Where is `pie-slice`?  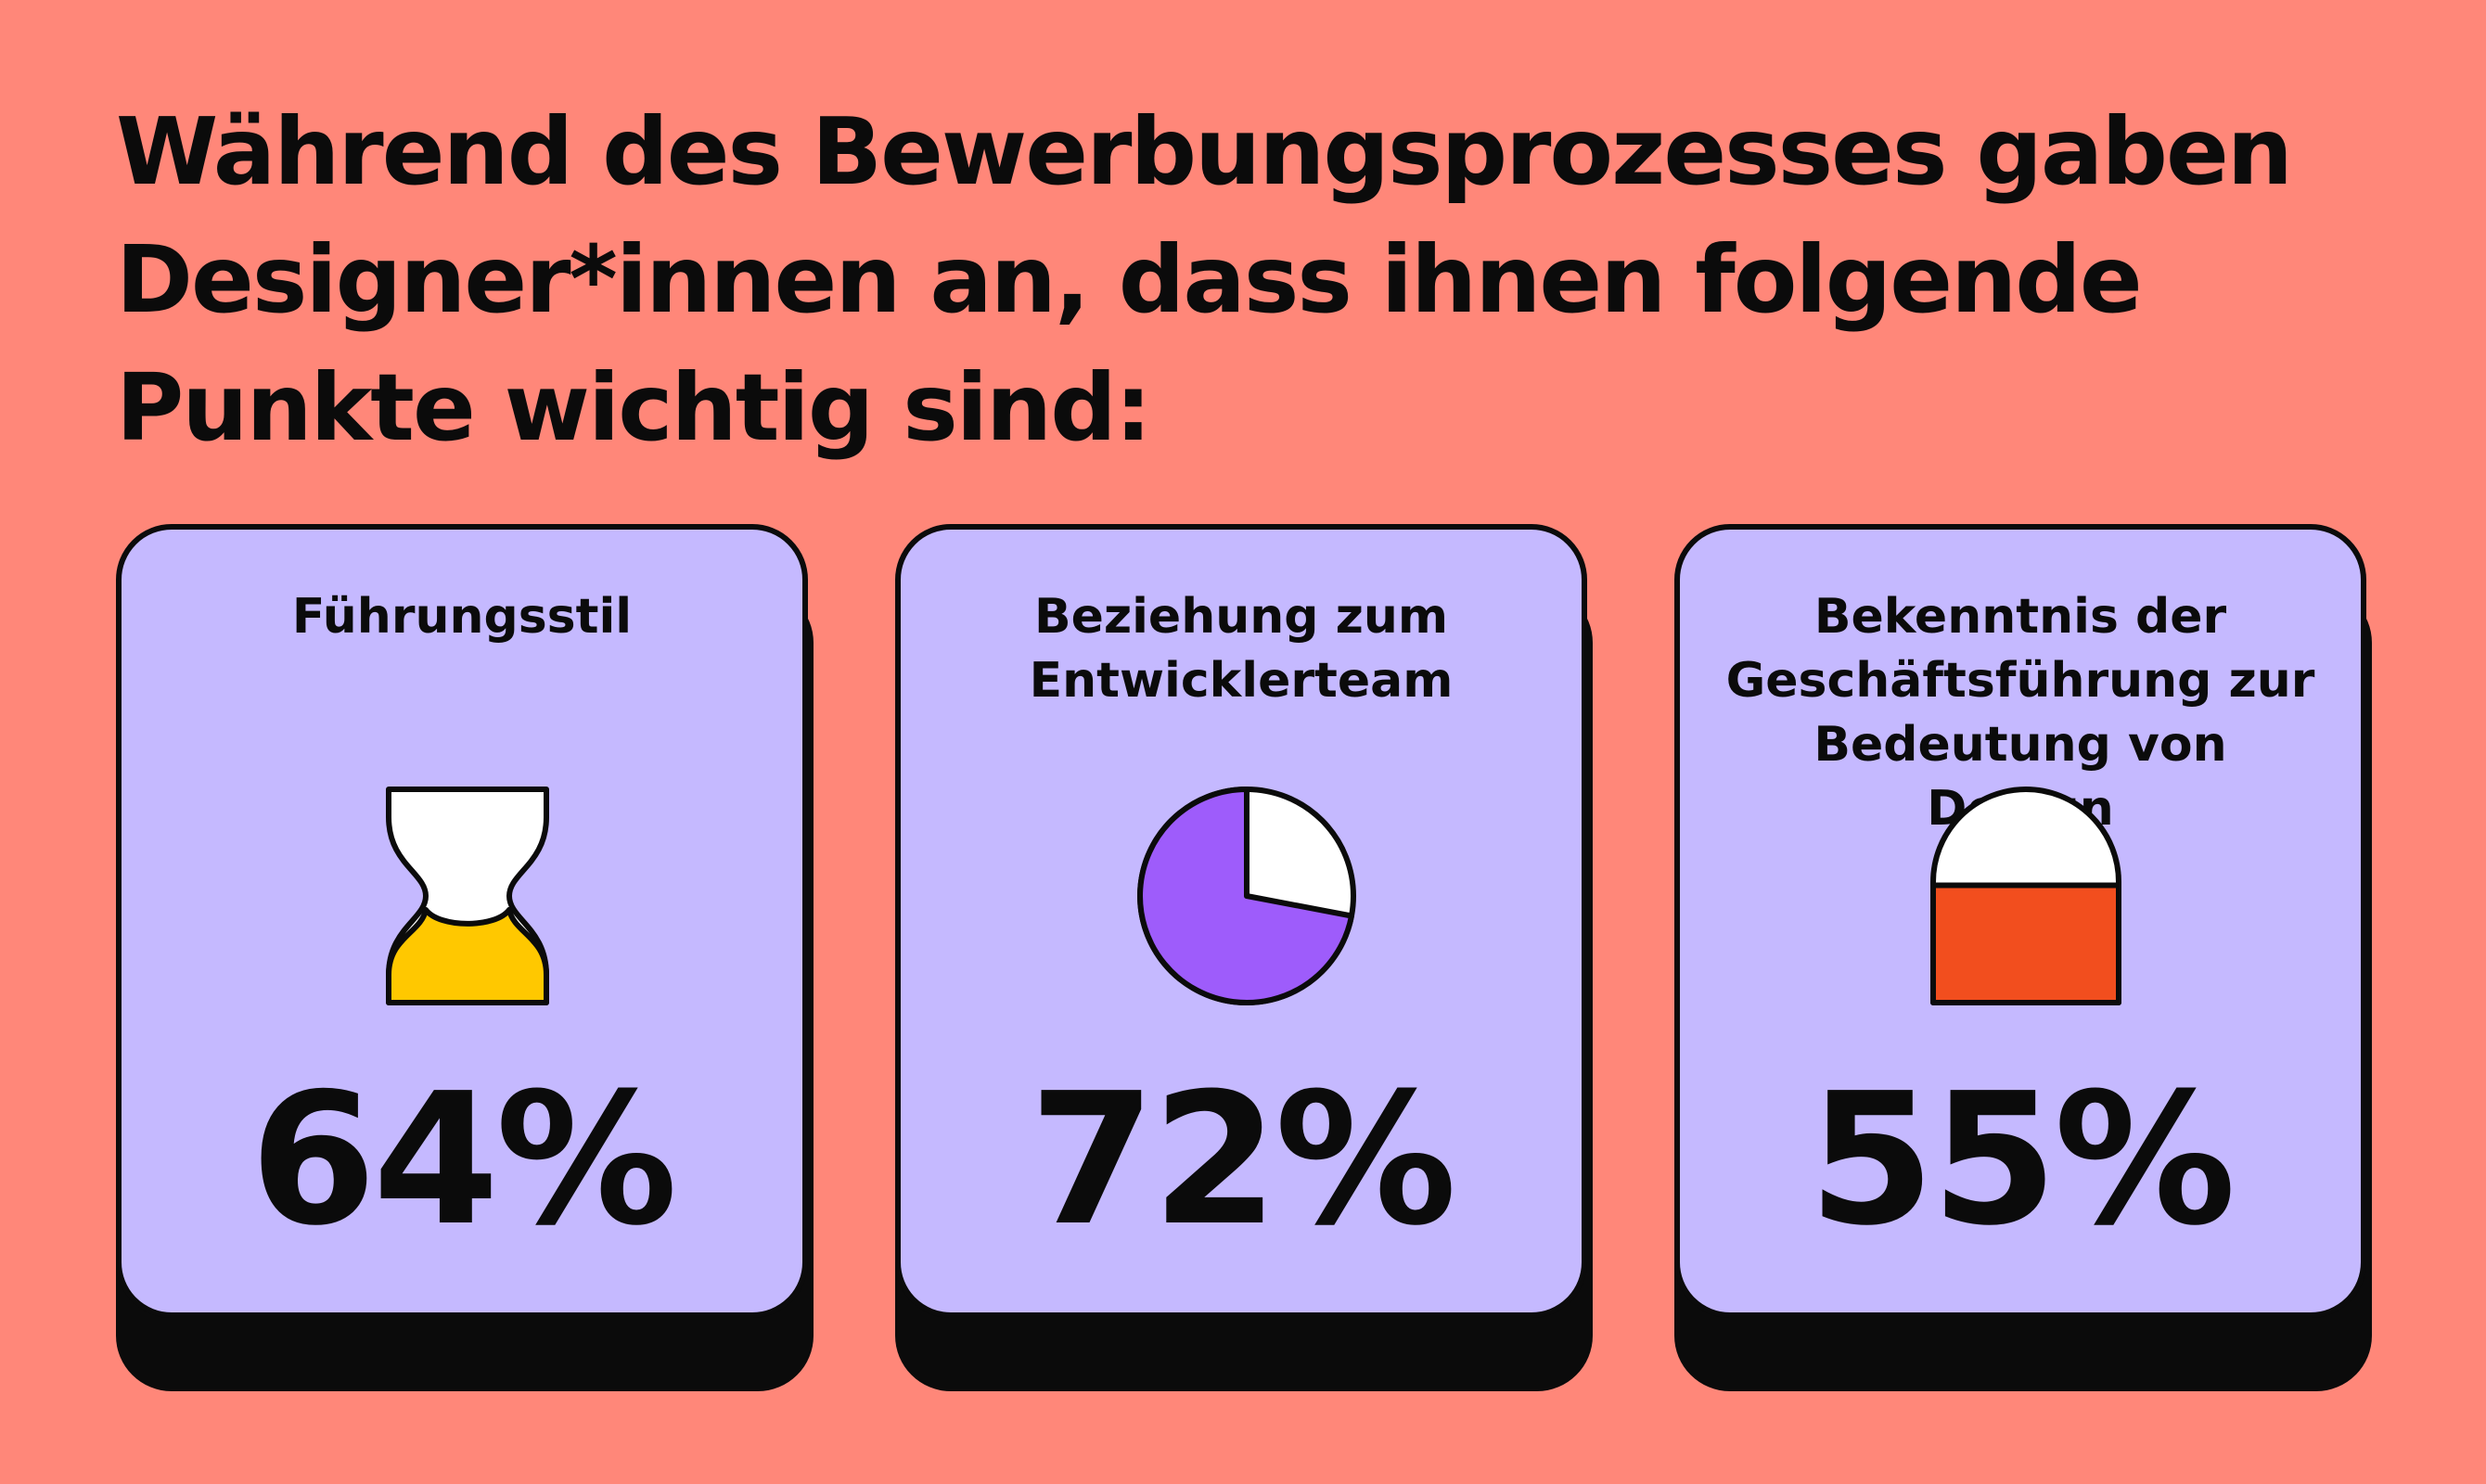
pie-slice is located at coordinates (1245, 896).